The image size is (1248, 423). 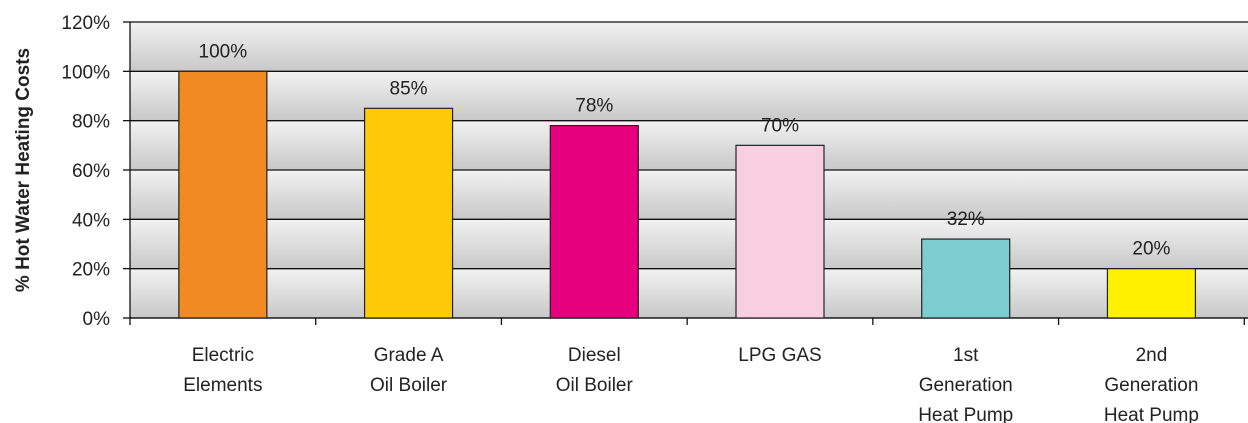 I want to click on y-tick-labels: 0% 20% 40% 60% 80% 100% 120%, so click(x=85, y=171).